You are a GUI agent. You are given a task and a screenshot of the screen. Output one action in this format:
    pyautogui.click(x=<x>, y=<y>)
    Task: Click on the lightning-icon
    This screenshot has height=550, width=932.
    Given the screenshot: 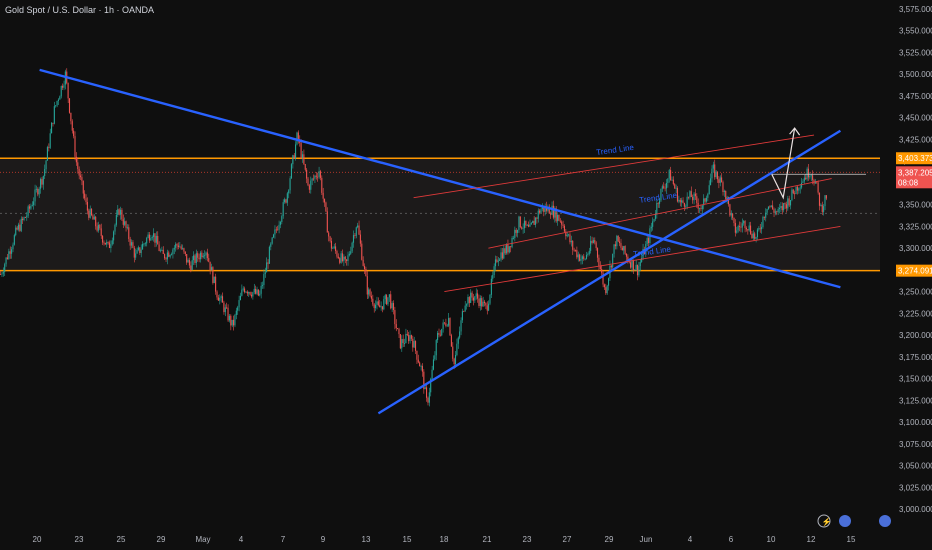 What is the action you would take?
    pyautogui.click(x=824, y=521)
    